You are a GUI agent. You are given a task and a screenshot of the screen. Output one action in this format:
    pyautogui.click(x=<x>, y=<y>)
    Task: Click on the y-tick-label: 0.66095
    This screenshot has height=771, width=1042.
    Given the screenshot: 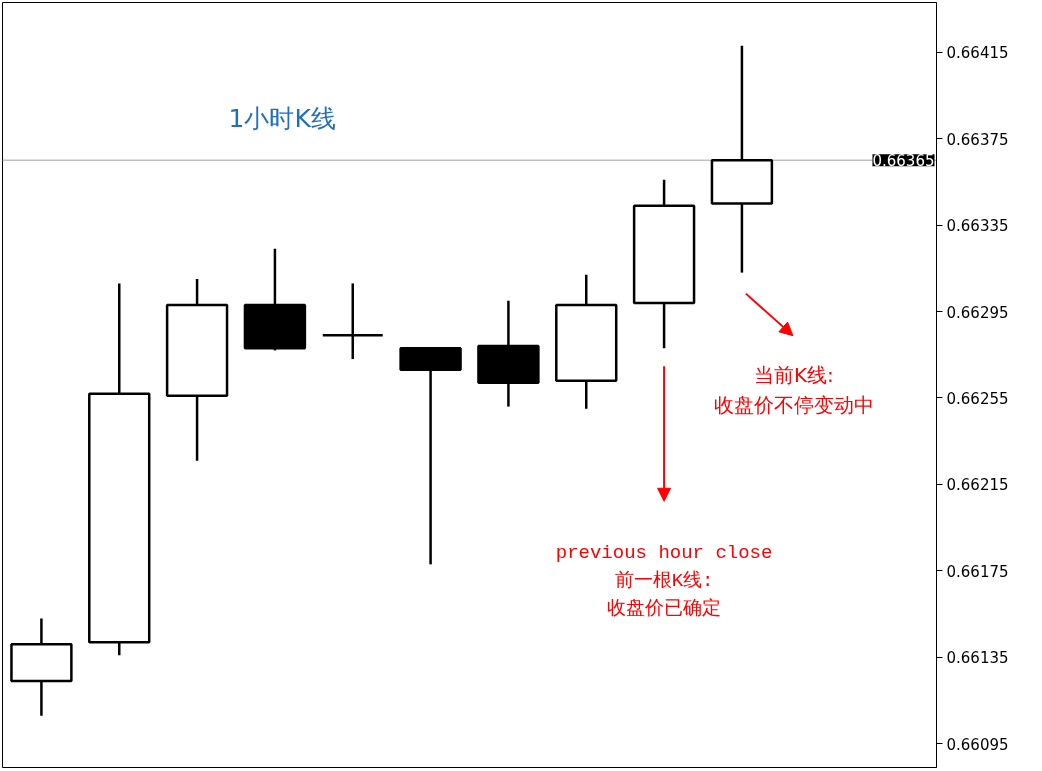 What is the action you would take?
    pyautogui.click(x=977, y=744)
    